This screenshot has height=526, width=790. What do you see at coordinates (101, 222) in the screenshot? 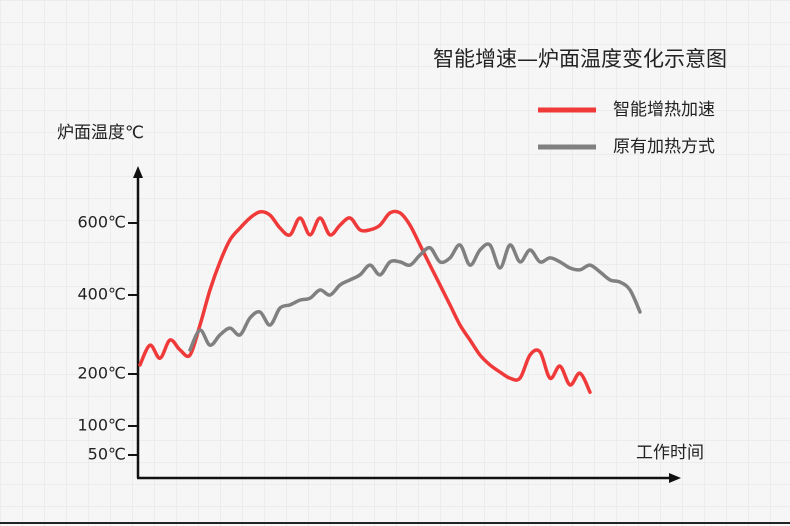
I see `y-tick-label: 600℃` at bounding box center [101, 222].